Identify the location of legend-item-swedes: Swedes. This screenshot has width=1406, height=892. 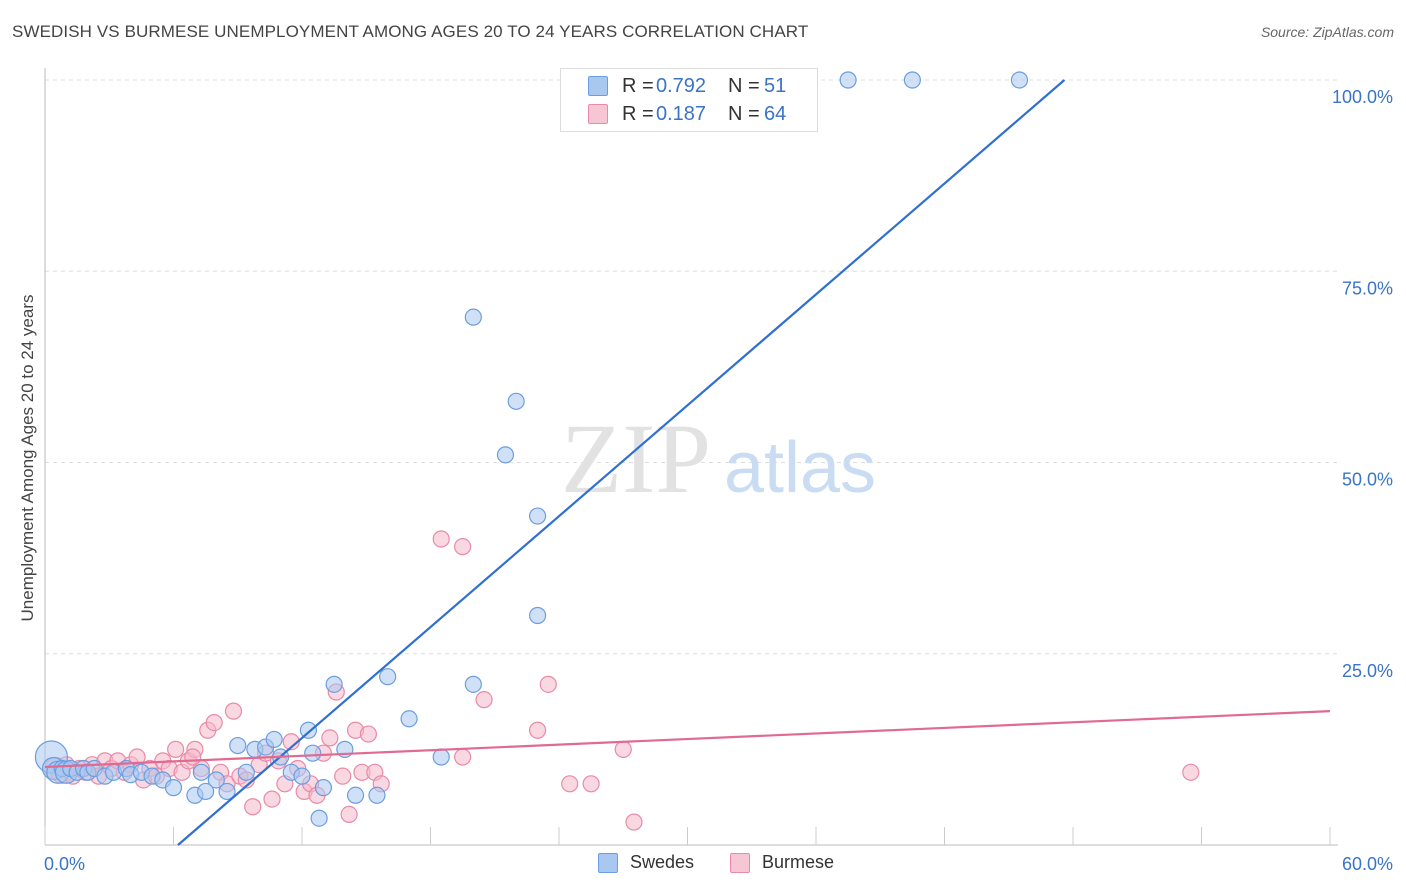
(646, 862).